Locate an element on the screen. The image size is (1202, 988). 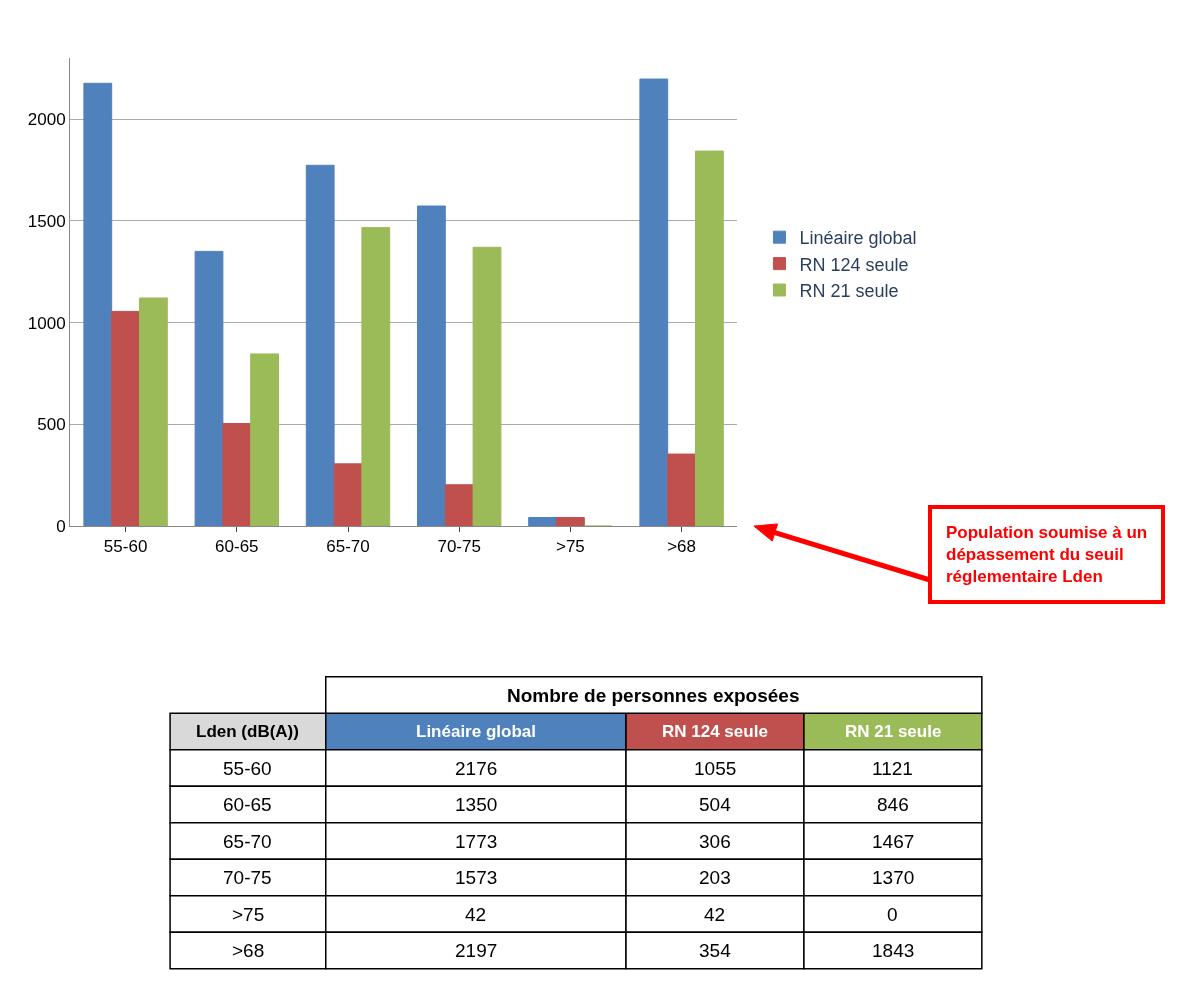
category-label: >68 is located at coordinates (248, 950).